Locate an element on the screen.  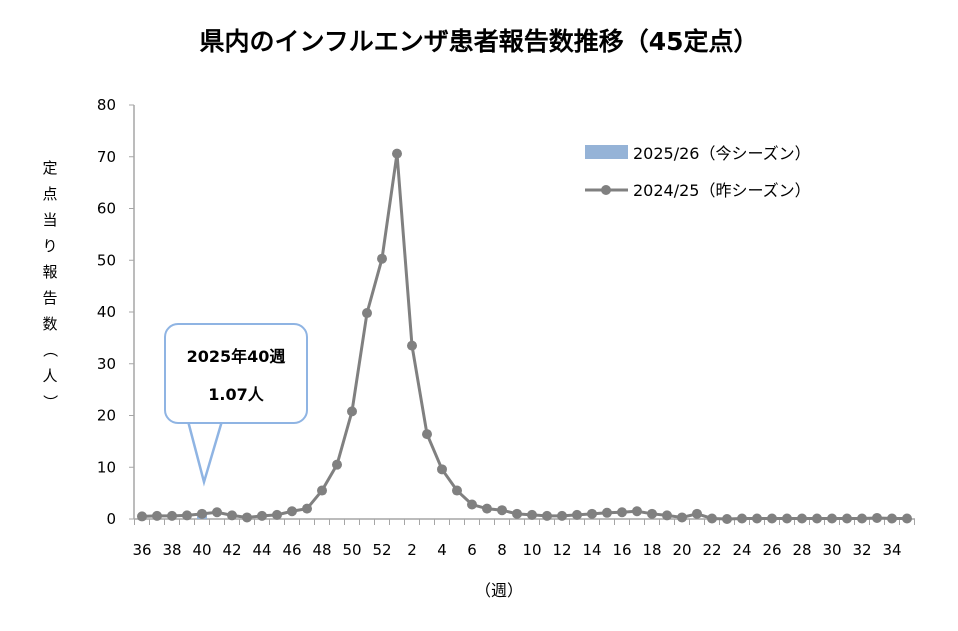
annotation-value: 1.07人 is located at coordinates (236, 394).